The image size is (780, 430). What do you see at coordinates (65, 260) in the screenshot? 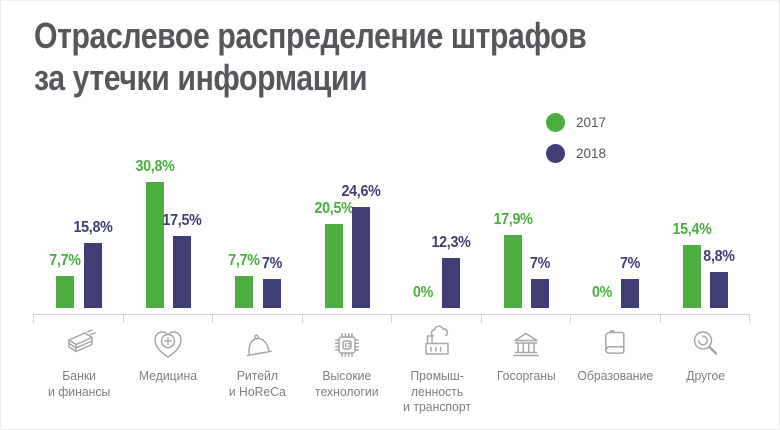
I see `bar-value-label-2017-1: 7,7%` at bounding box center [65, 260].